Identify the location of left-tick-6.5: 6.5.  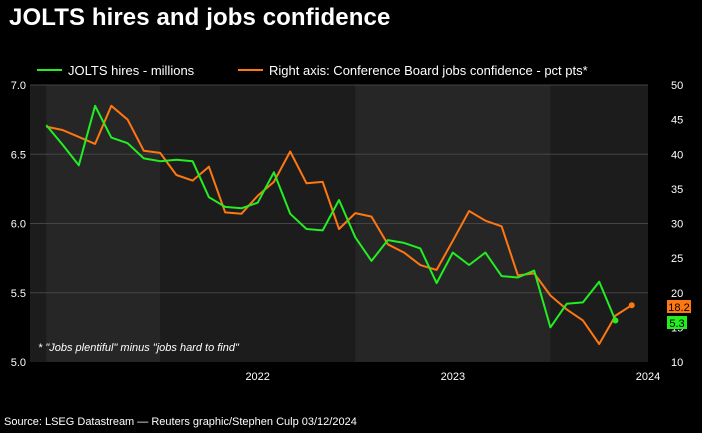
(18, 155).